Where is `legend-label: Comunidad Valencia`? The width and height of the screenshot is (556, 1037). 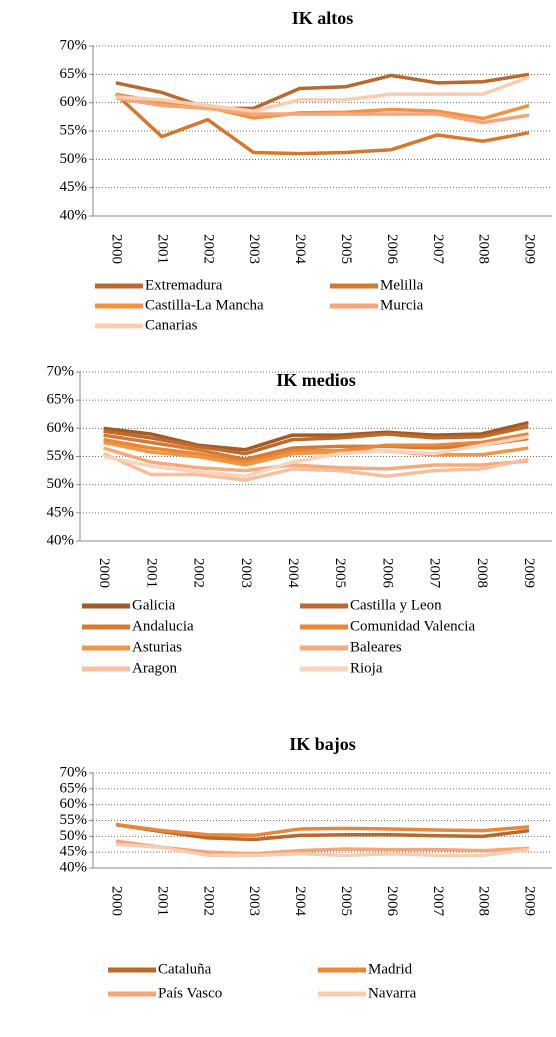
legend-label: Comunidad Valencia is located at coordinates (412, 626).